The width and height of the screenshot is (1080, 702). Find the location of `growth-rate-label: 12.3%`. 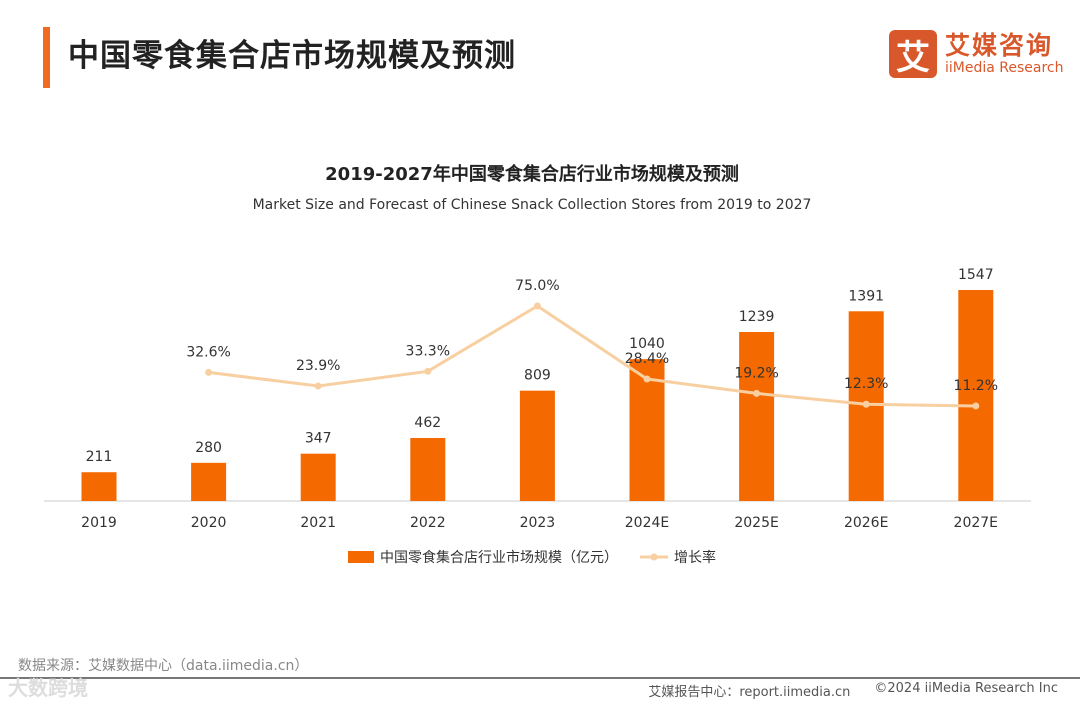

growth-rate-label: 12.3% is located at coordinates (866, 384).